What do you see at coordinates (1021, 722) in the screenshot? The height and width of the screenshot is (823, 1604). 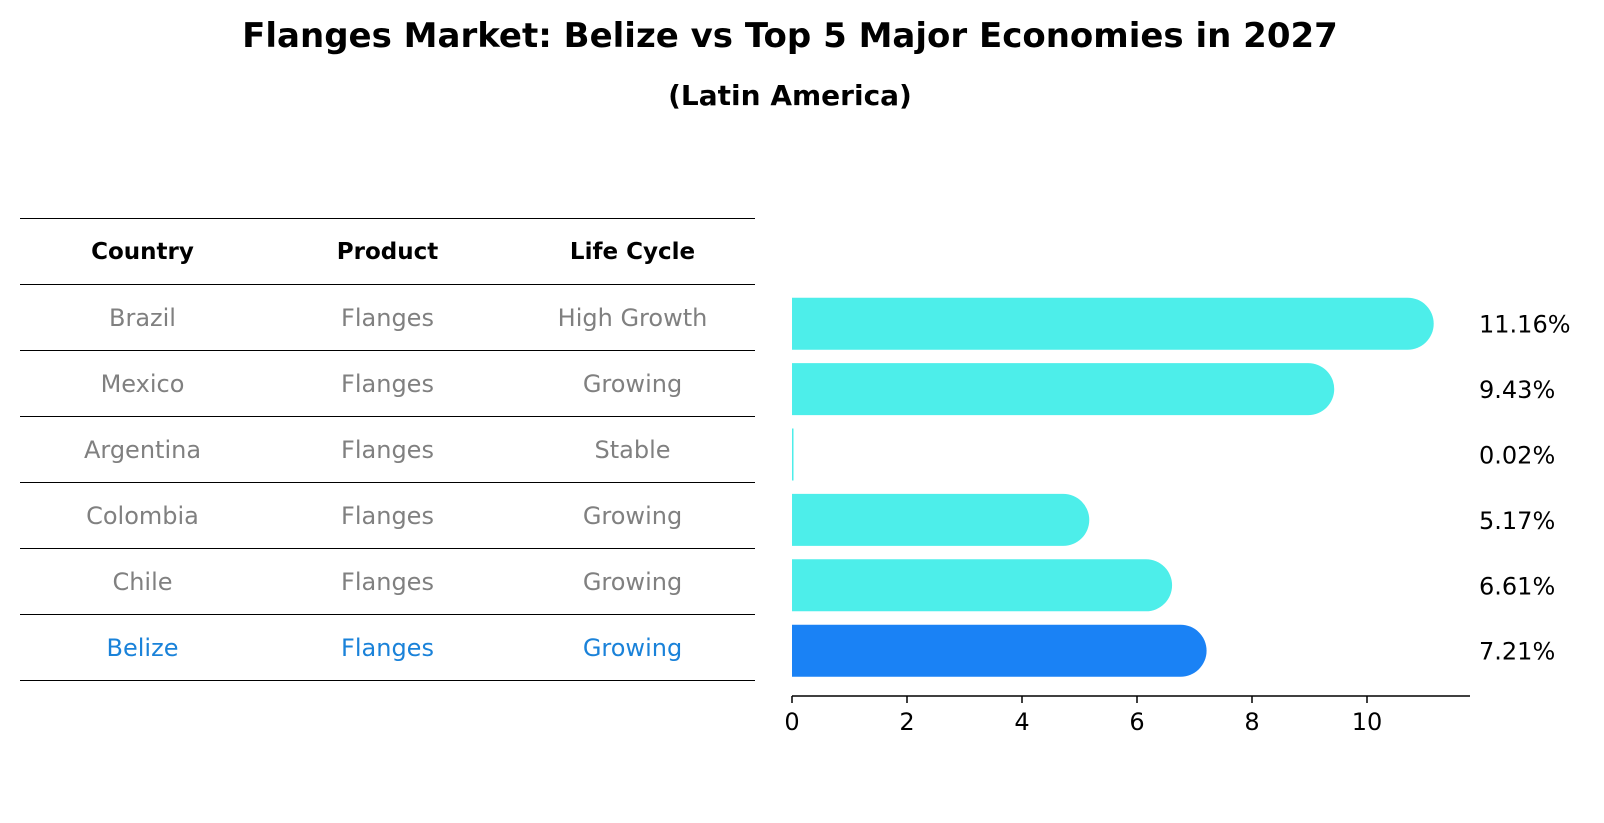 I see `x-tick-label: 4` at bounding box center [1021, 722].